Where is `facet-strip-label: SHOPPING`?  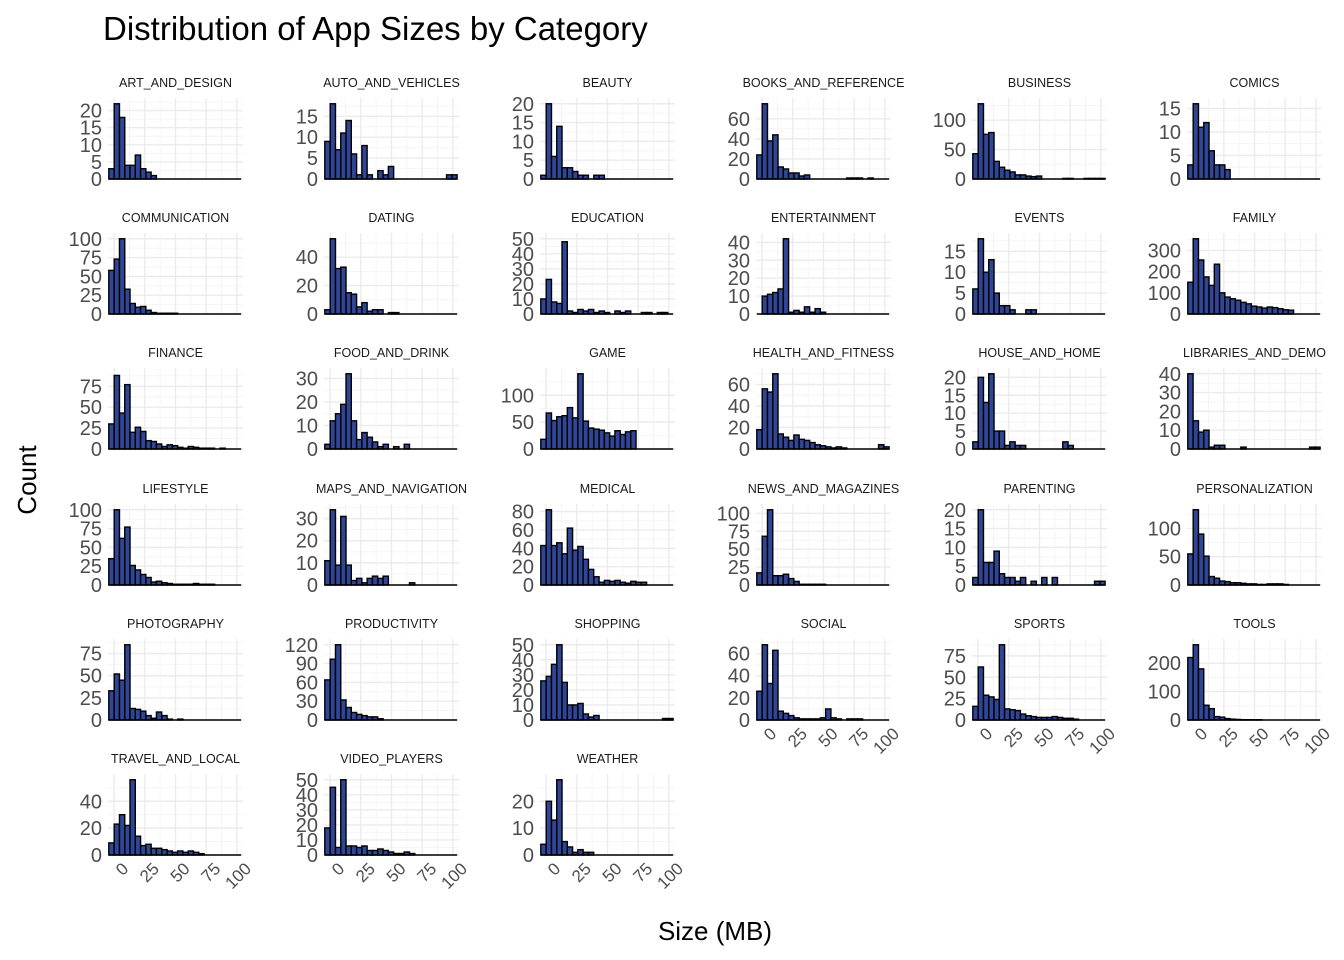 facet-strip-label: SHOPPING is located at coordinates (608, 624).